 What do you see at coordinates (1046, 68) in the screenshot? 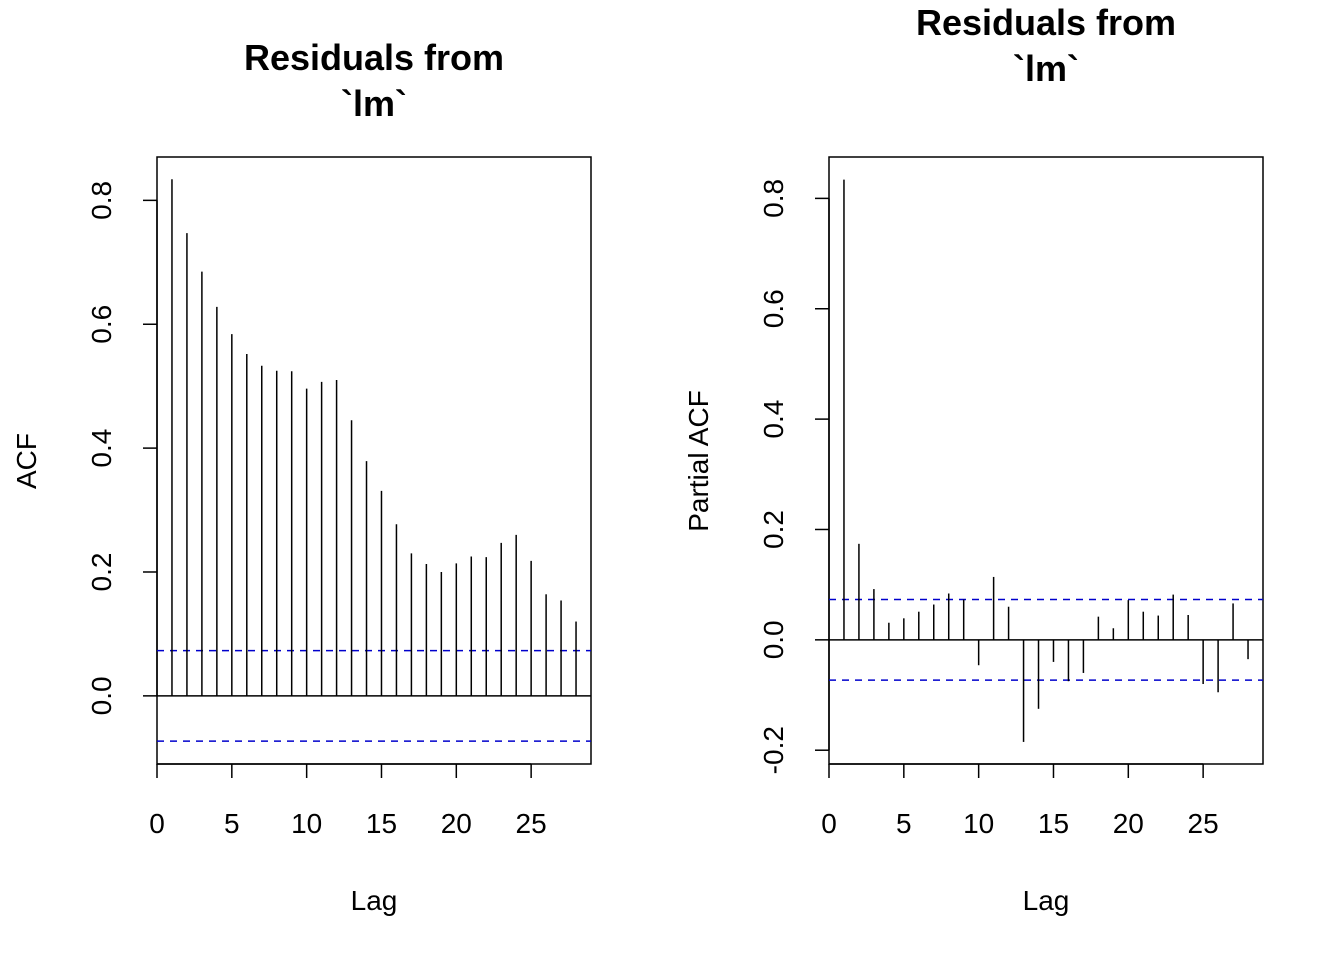
I see `pacf-title-line-2: `lm`` at bounding box center [1046, 68].